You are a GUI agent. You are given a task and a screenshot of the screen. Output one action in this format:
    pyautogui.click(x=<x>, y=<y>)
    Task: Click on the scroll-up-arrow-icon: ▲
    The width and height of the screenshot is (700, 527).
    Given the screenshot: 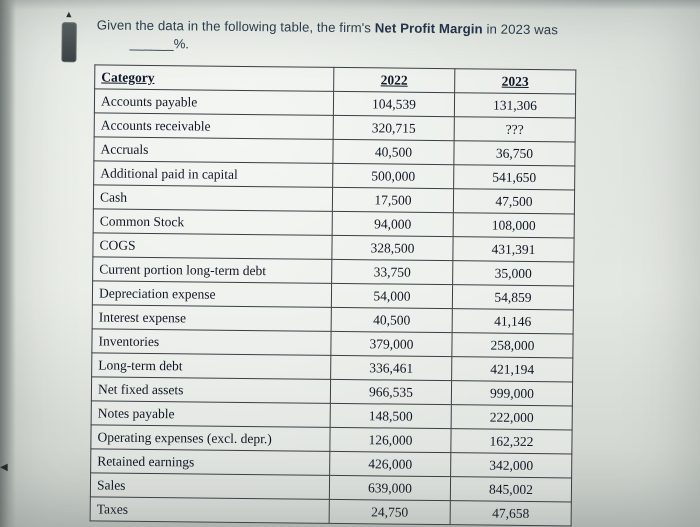 What is the action you would take?
    pyautogui.click(x=69, y=14)
    